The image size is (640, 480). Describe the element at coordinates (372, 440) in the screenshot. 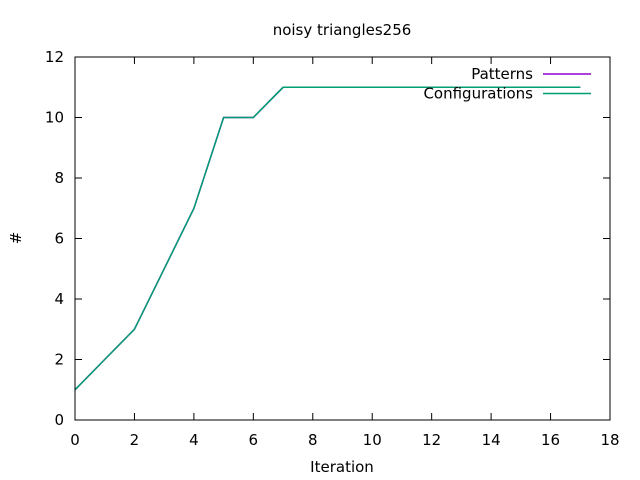

I see `x-tick-label: 10` at that location.